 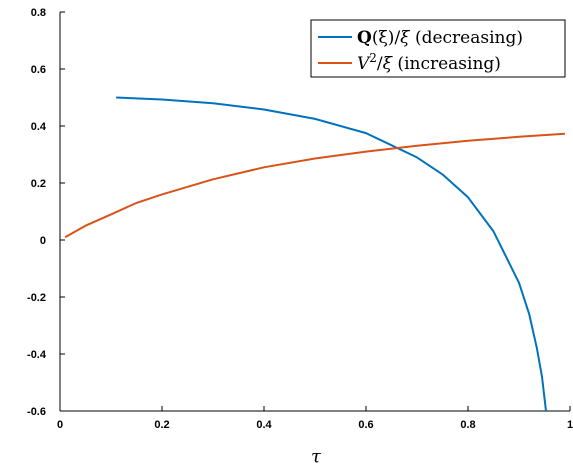 What do you see at coordinates (364, 38) in the screenshot?
I see `legend-label-series-1-bold: Q` at bounding box center [364, 38].